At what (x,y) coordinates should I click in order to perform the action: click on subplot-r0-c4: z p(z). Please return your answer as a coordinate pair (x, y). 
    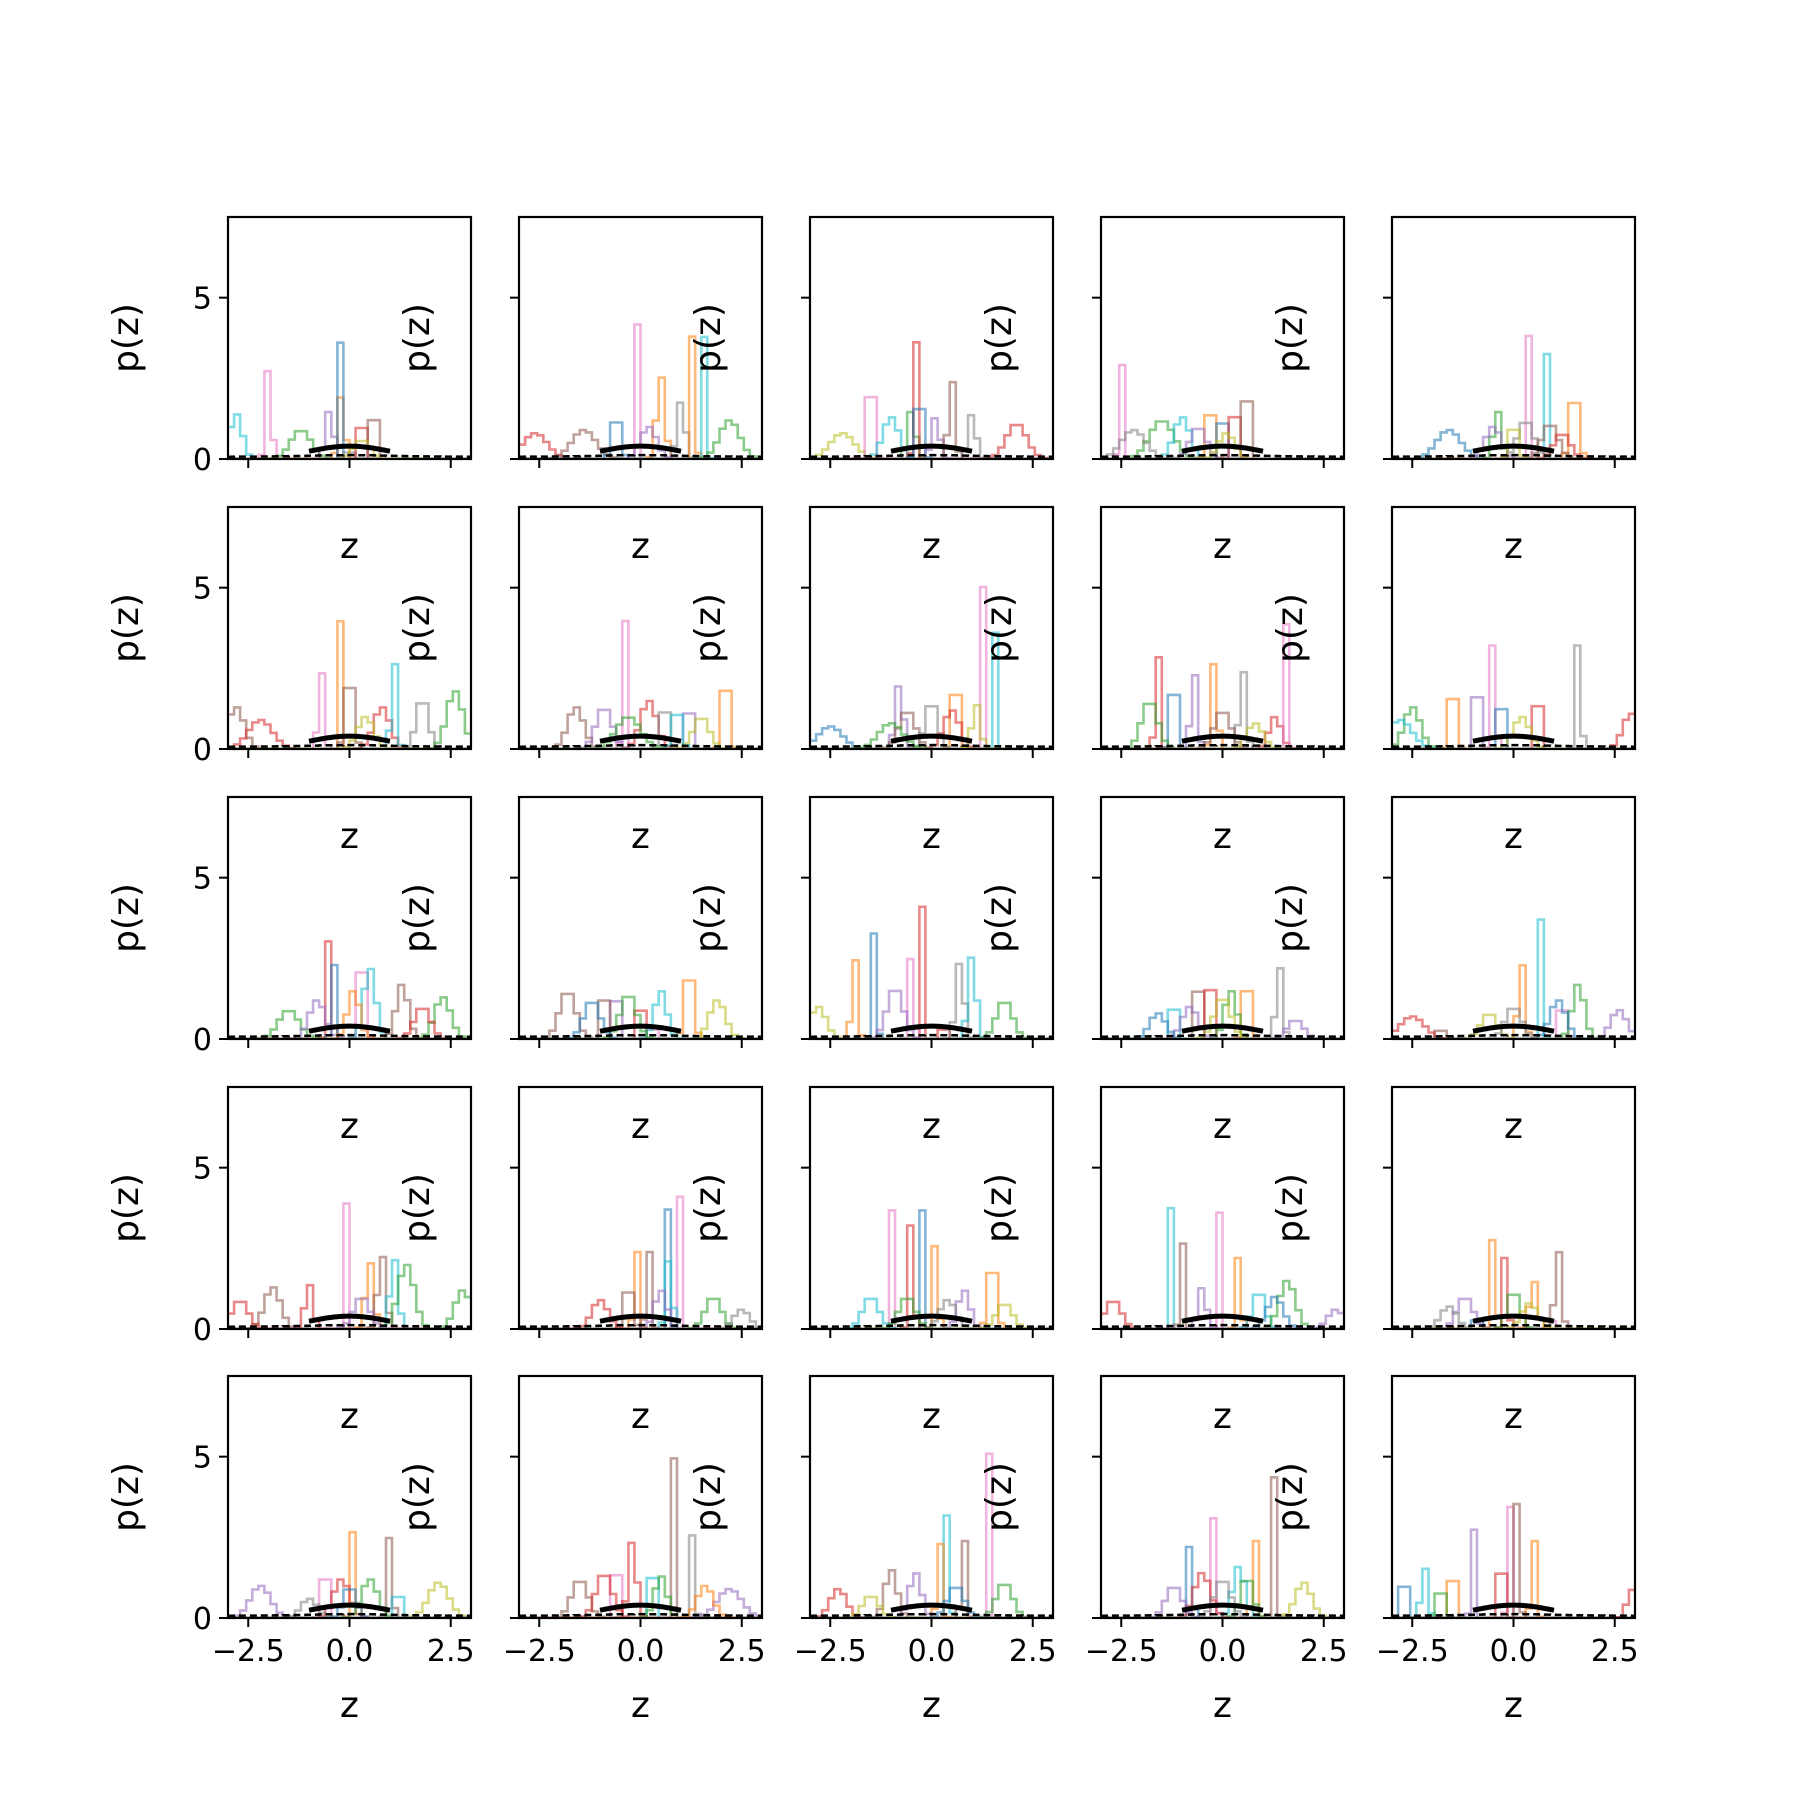
    Looking at the image, I should click on (1453, 391).